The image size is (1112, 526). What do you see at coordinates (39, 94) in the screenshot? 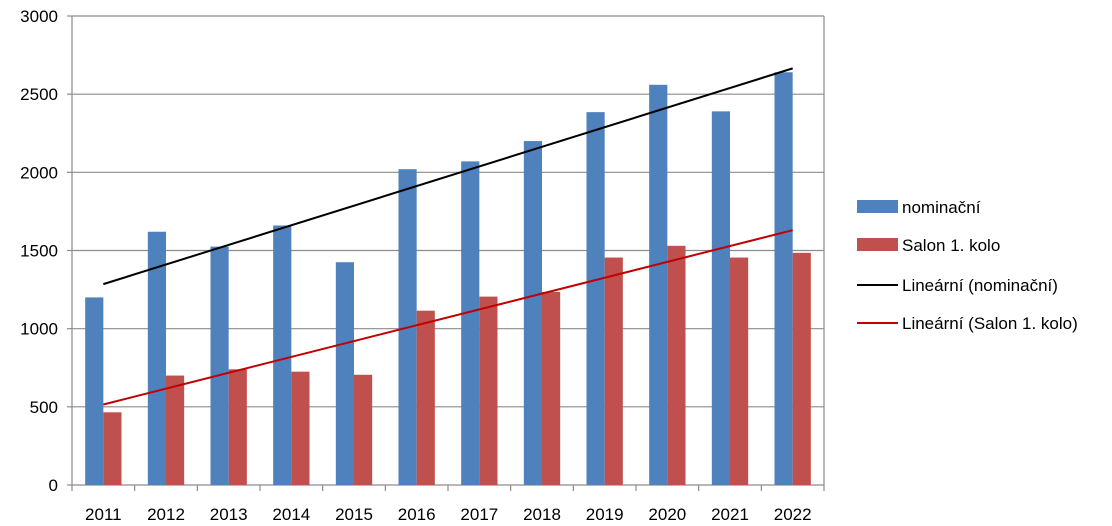
I see `y-tick-label: 2500` at bounding box center [39, 94].